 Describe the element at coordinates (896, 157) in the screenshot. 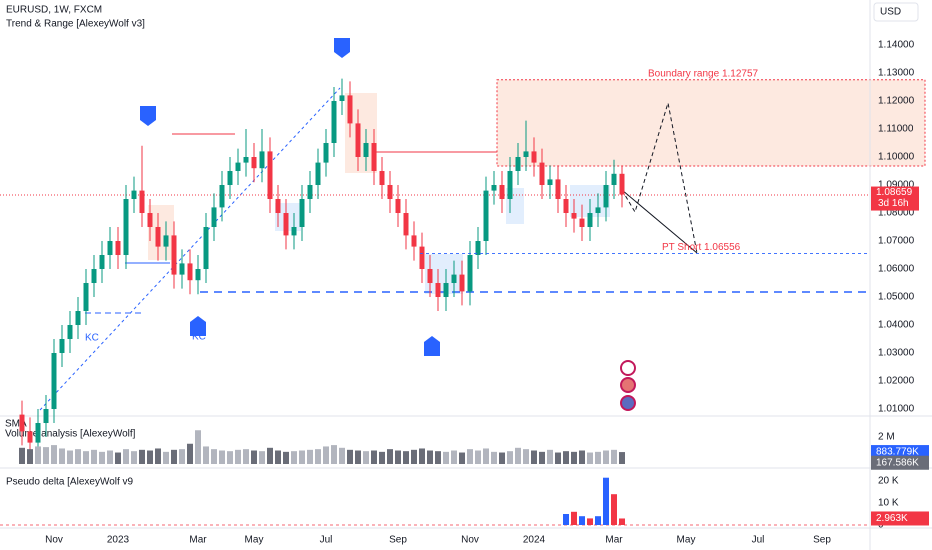

I see `y-tick-label: 1.10000` at that location.